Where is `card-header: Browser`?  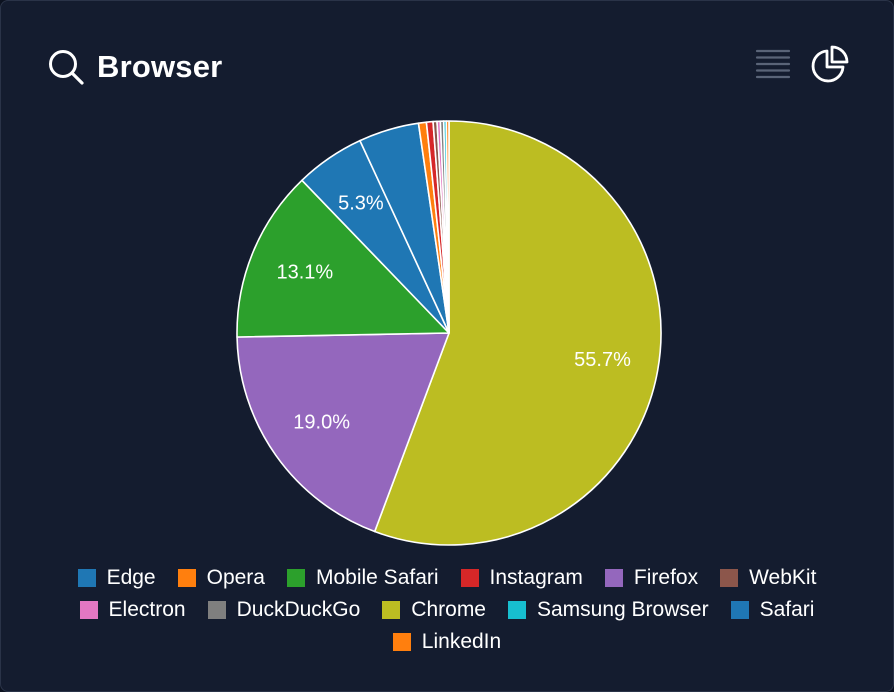
card-header: Browser is located at coordinates (134, 67).